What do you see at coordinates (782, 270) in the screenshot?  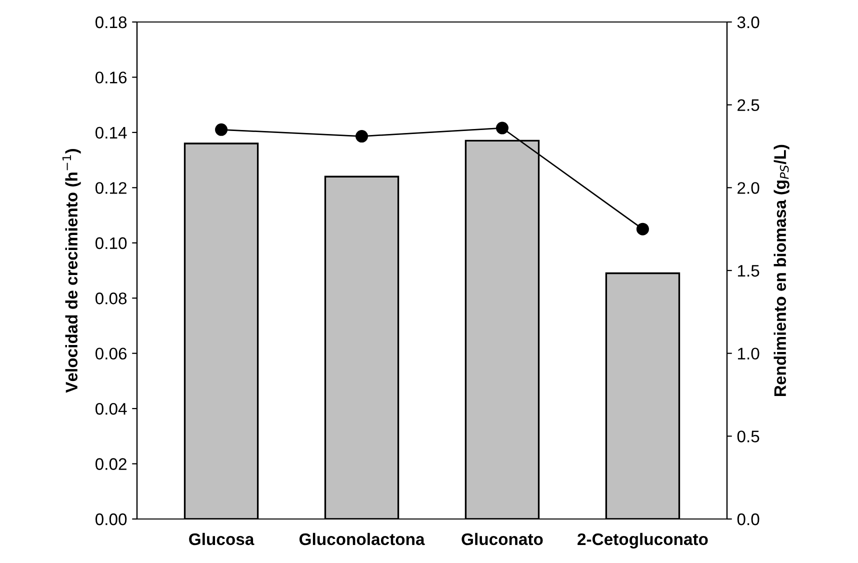 I see `y2-axis-title: Rendimiento en biomasa (g$_{PS}$/L)` at bounding box center [782, 270].